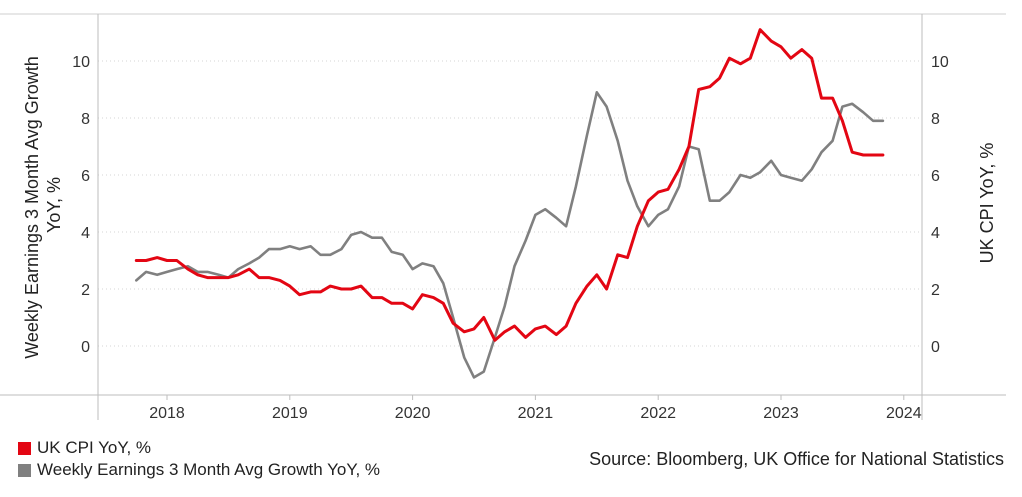  I want to click on x-tick-label: 2024, so click(904, 413).